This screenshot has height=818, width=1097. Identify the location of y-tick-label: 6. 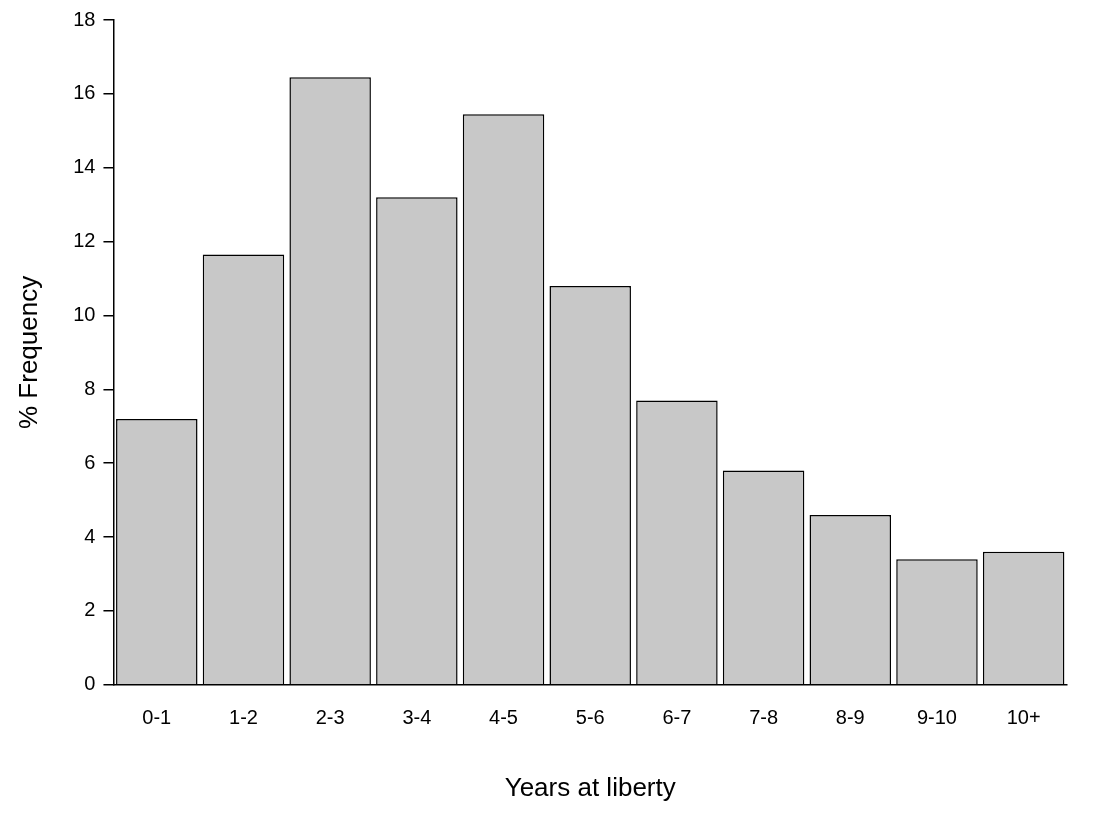
(90, 461).